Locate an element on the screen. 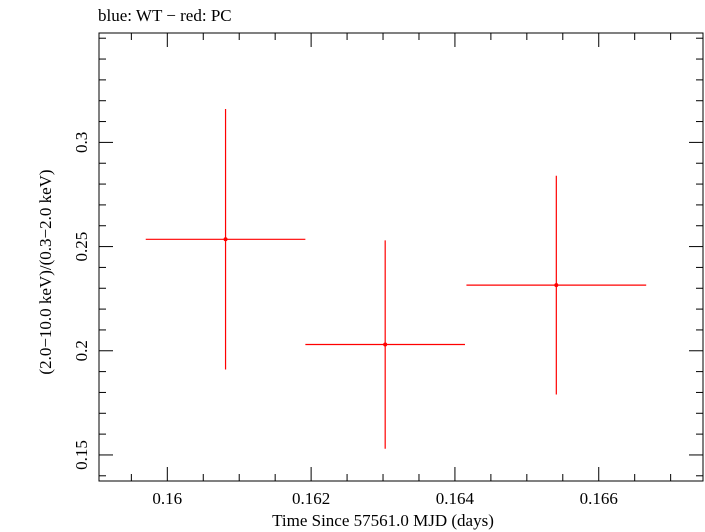  y-tick-label: 0.25 is located at coordinates (81, 247).